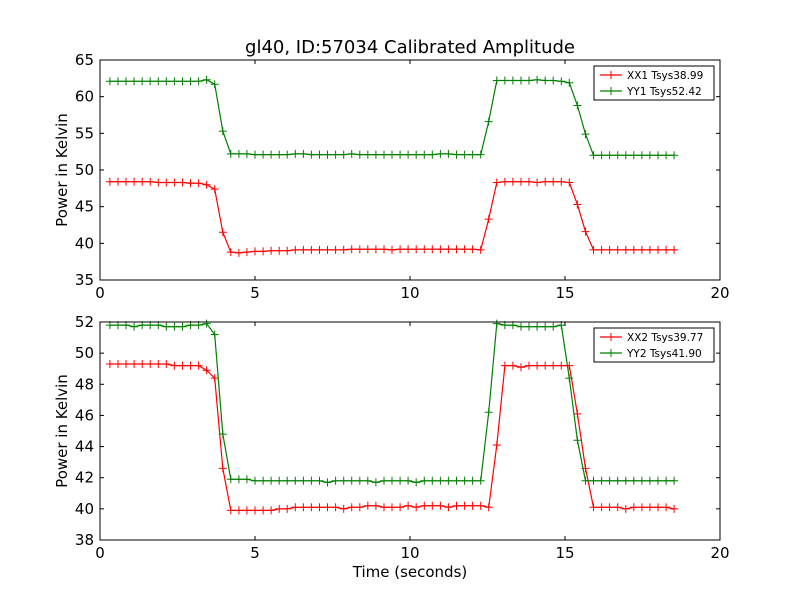 The height and width of the screenshot is (600, 800). What do you see at coordinates (665, 338) in the screenshot?
I see `legend-label: XX2 Tsys39.77` at bounding box center [665, 338].